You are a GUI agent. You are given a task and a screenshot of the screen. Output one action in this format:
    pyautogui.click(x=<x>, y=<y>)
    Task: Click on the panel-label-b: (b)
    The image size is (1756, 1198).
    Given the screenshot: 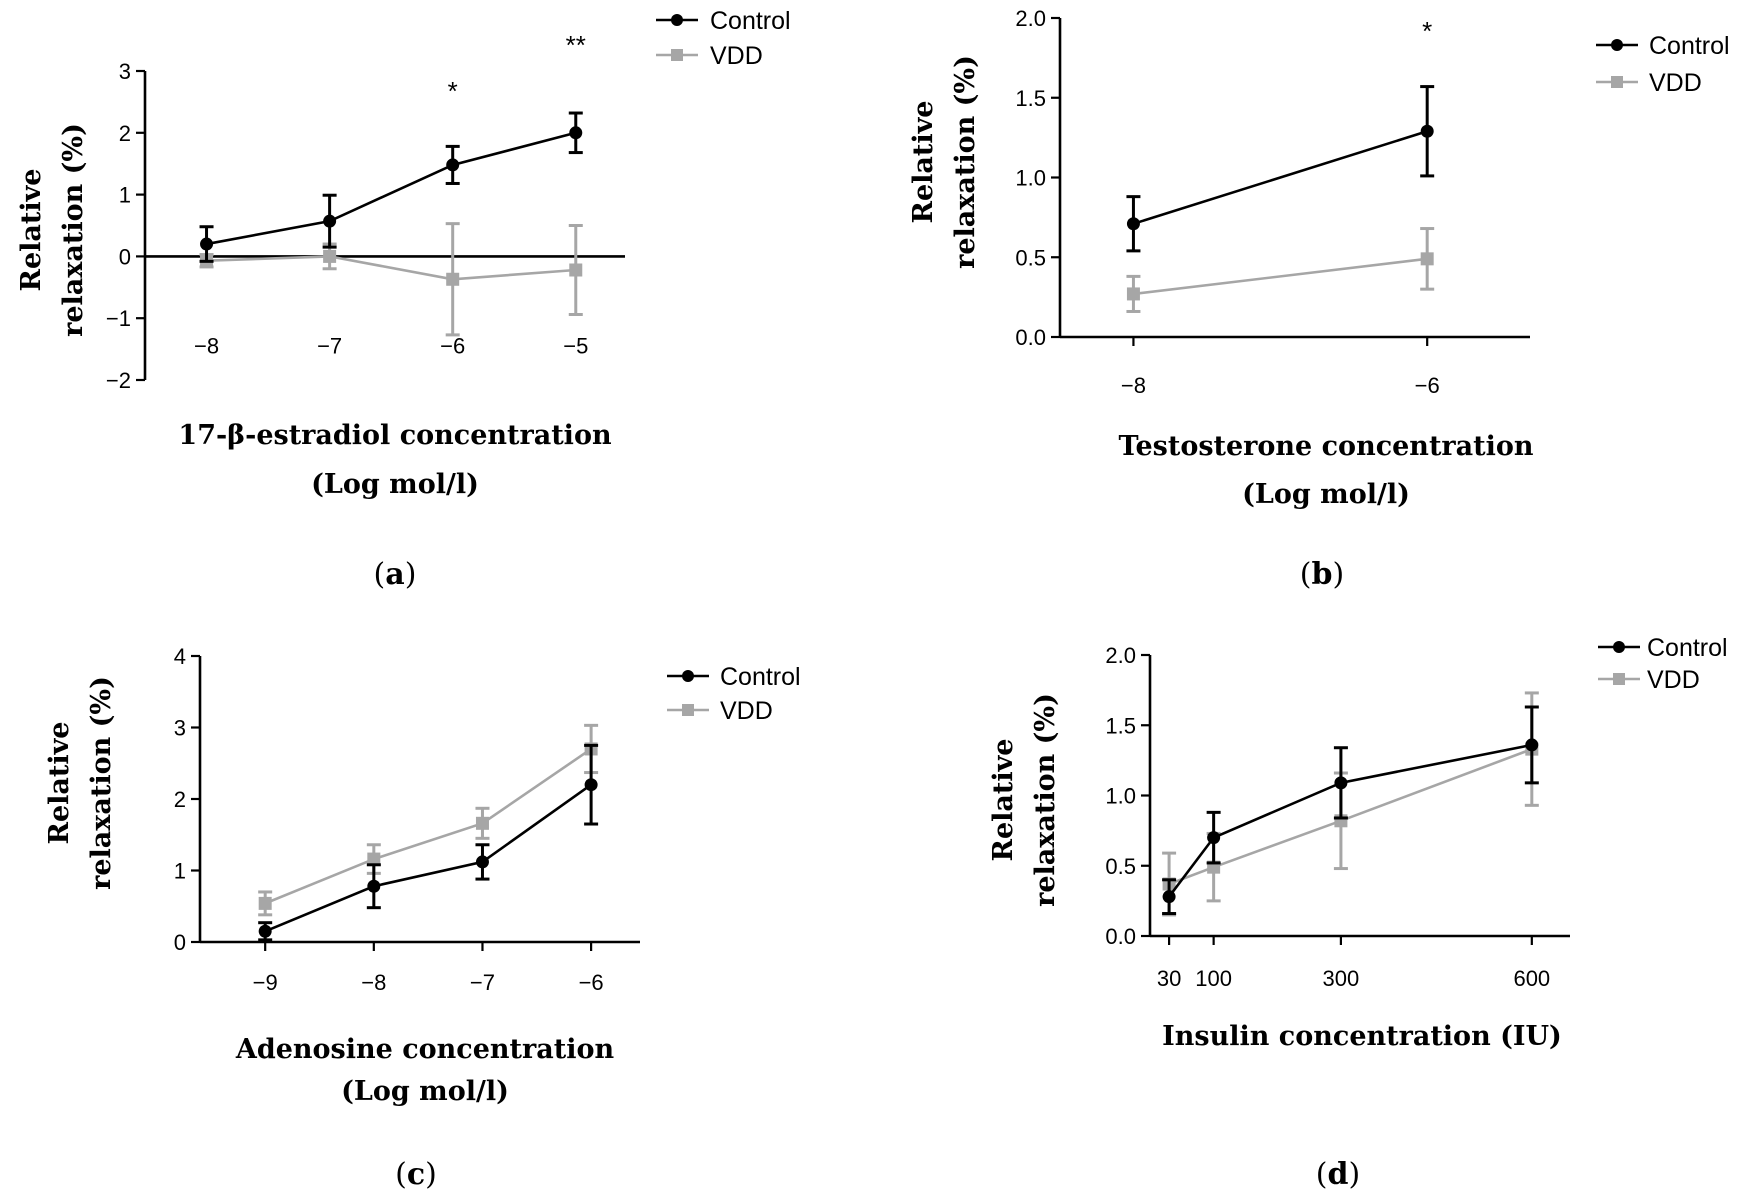 What is the action you would take?
    pyautogui.click(x=1322, y=574)
    